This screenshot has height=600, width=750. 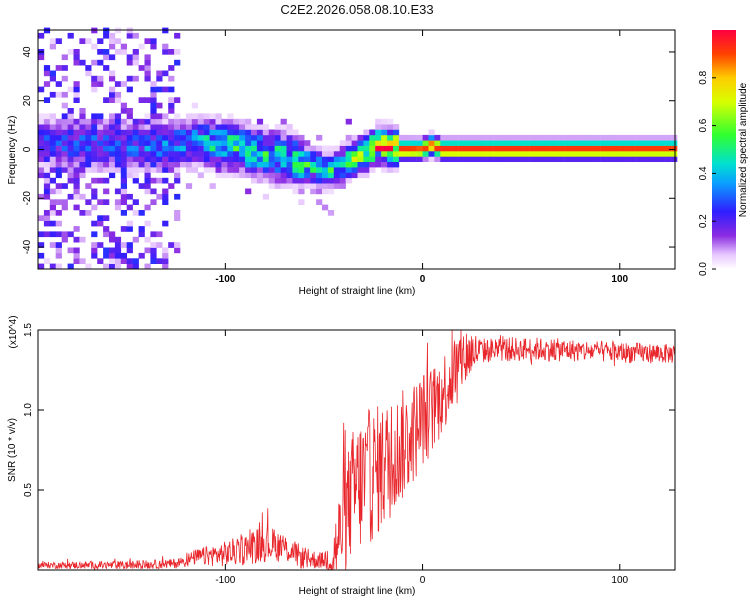 I want to click on snr-y-label: SNR (10 * v/v), so click(x=12, y=450).